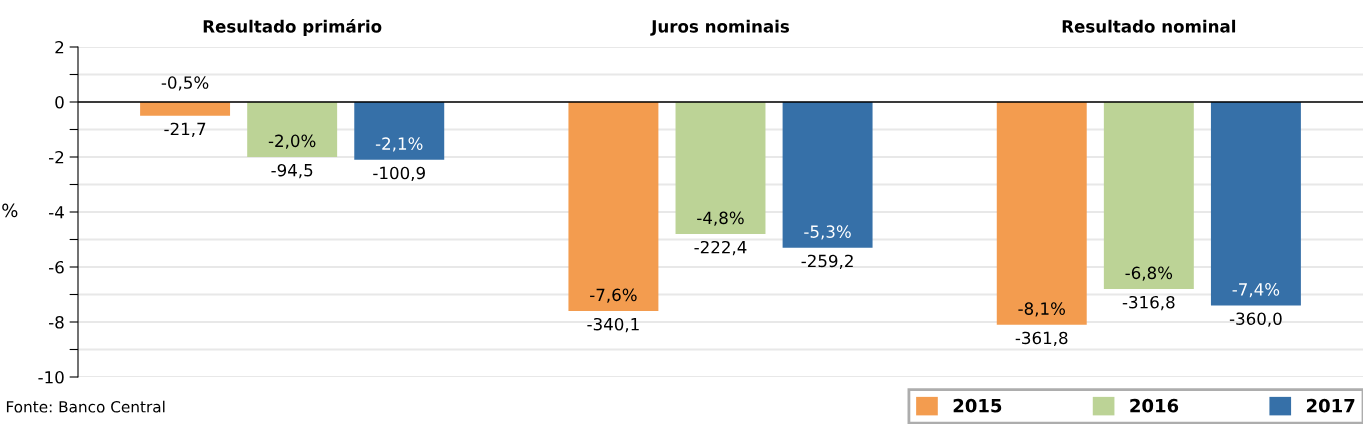 The height and width of the screenshot is (424, 1363). Describe the element at coordinates (292, 27) in the screenshot. I see `x-tick-label: Resultado primário` at that location.